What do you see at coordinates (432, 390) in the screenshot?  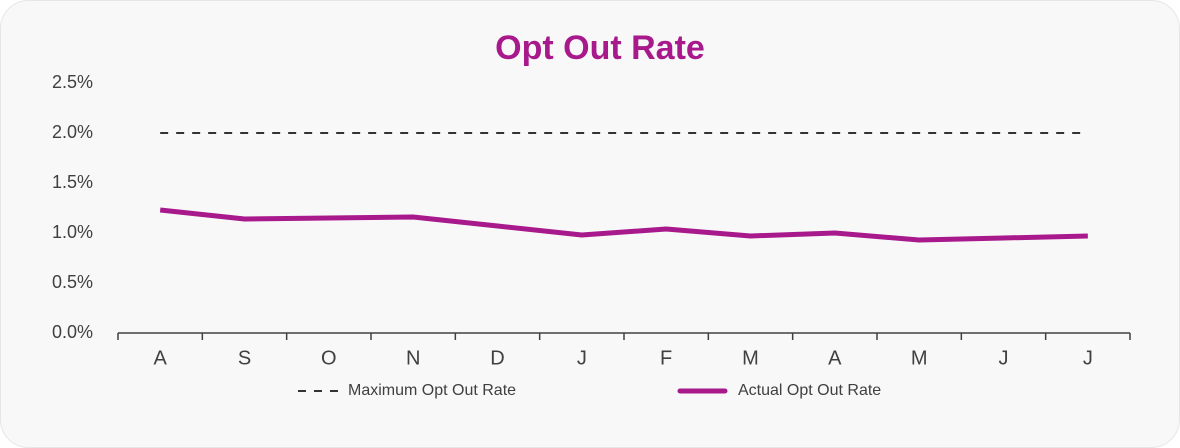 I see `legend-label: Maximum Opt Out Rate` at bounding box center [432, 390].